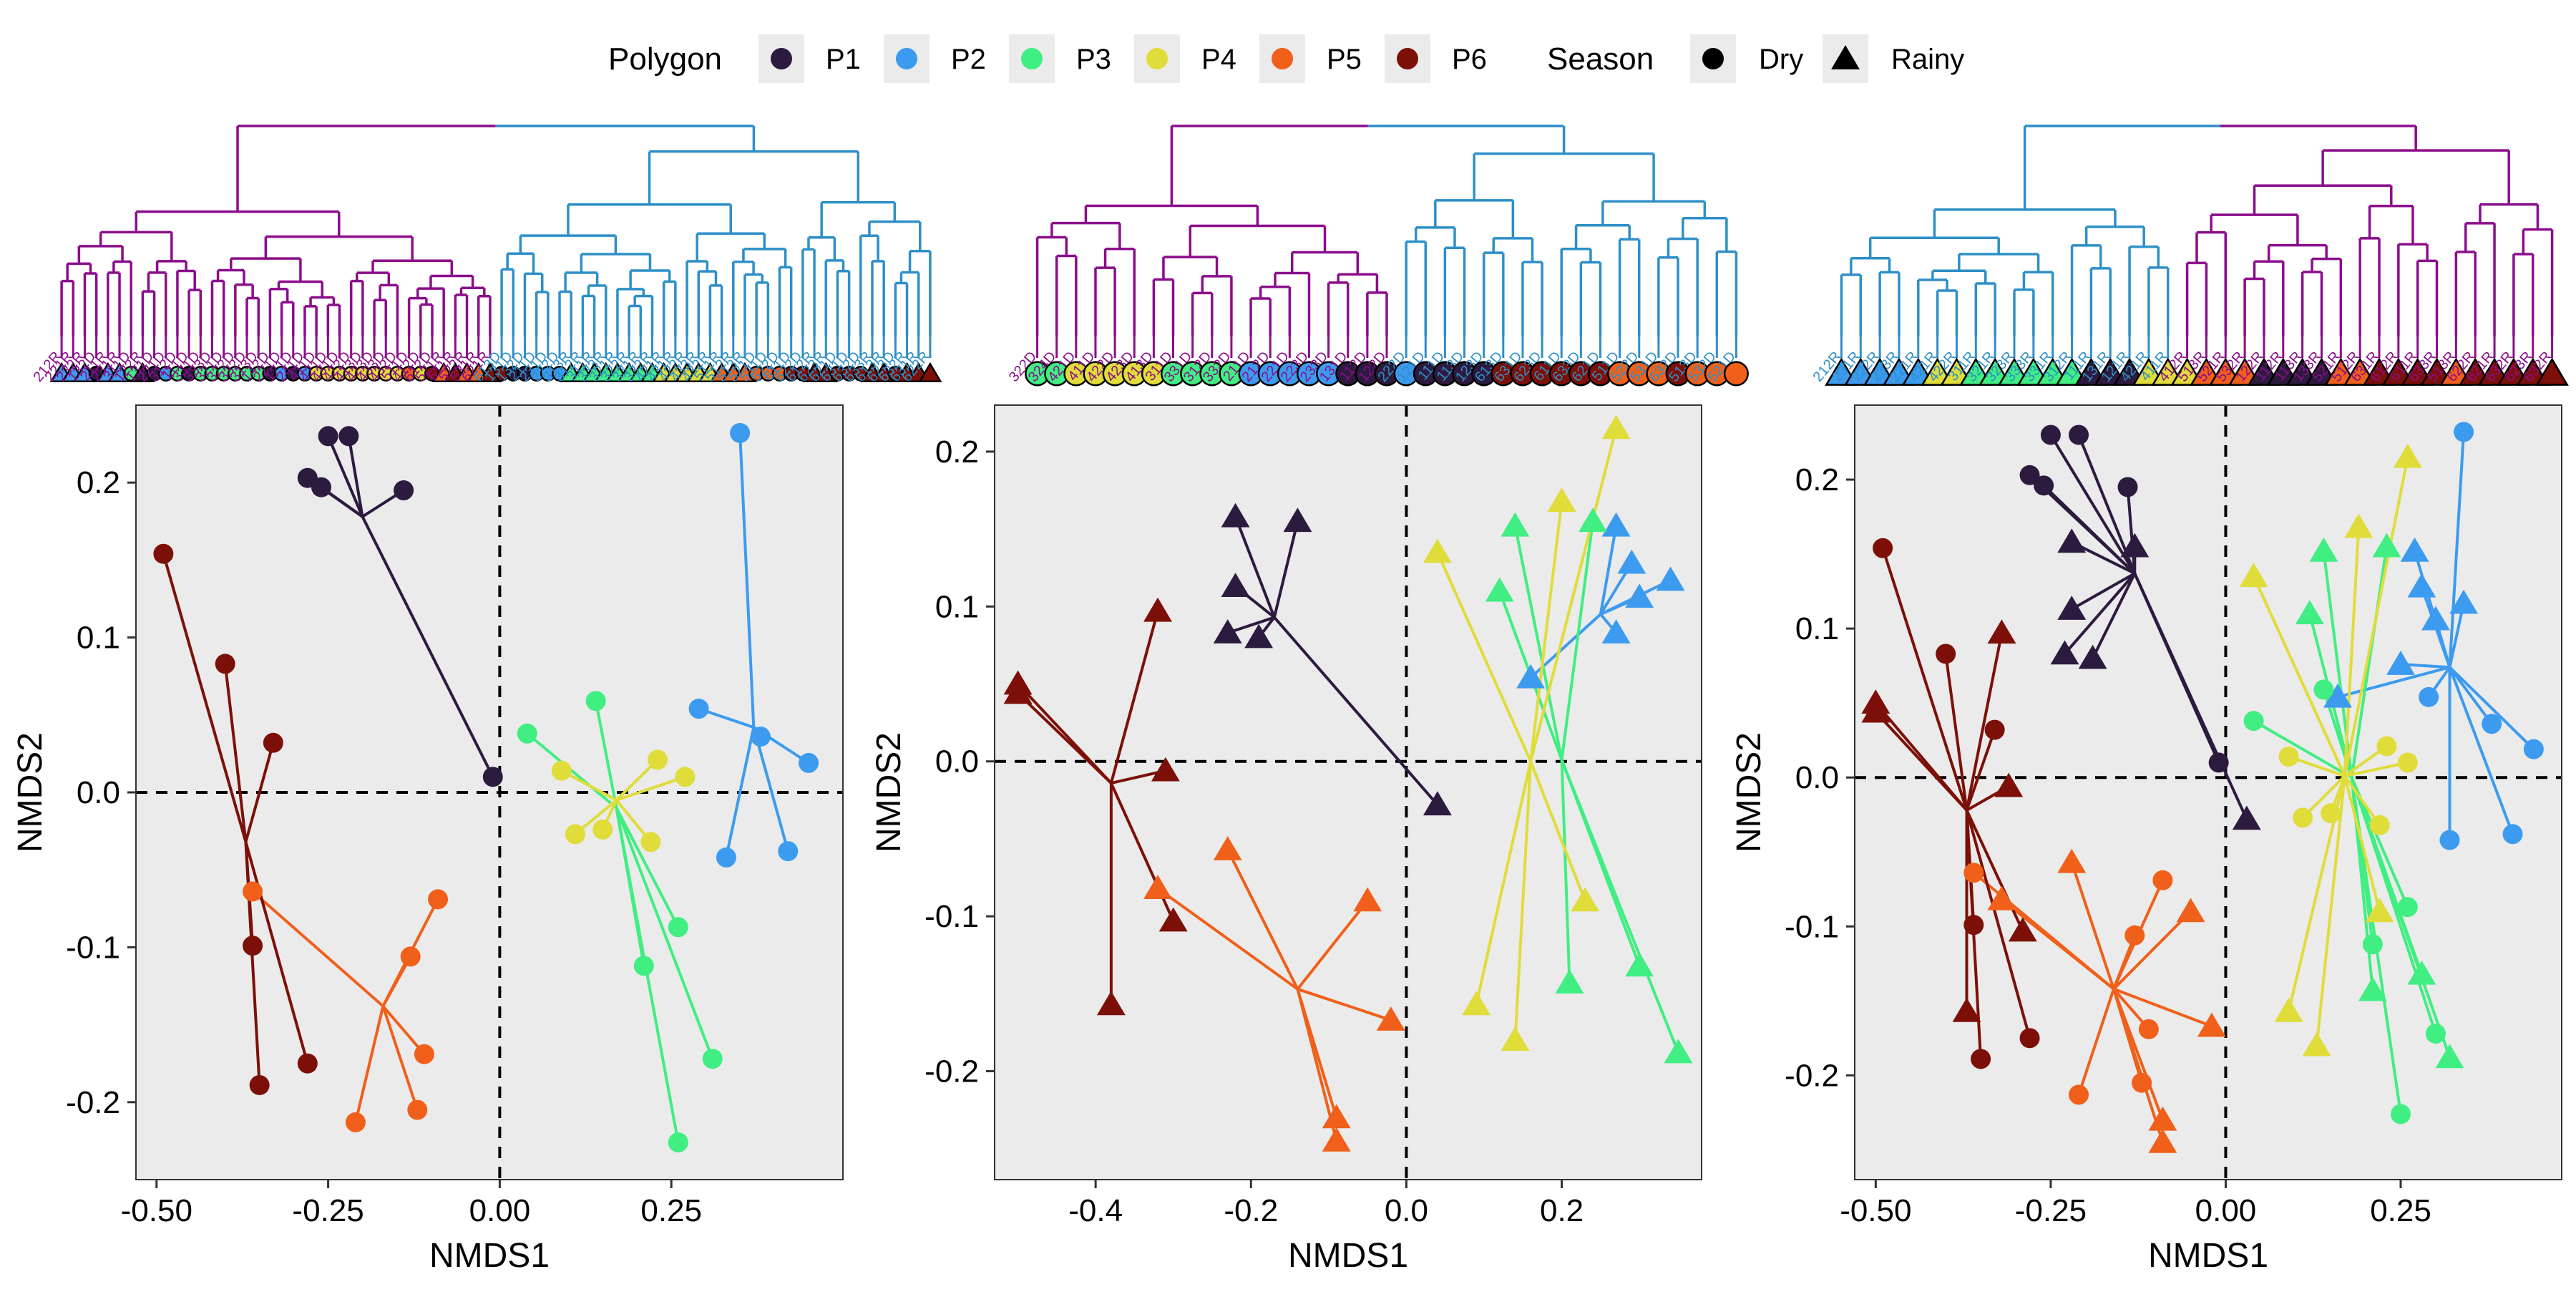 The image size is (2576, 1292). Describe the element at coordinates (1185, 58) in the screenshot. I see `legend-item-p4: P4` at that location.